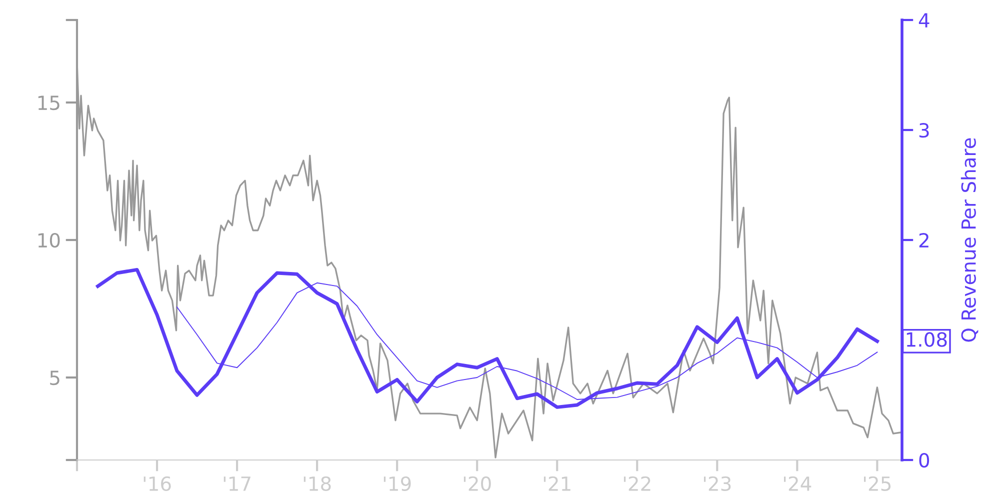 This screenshot has width=1000, height=500. I want to click on text: 1.08, so click(926, 339).